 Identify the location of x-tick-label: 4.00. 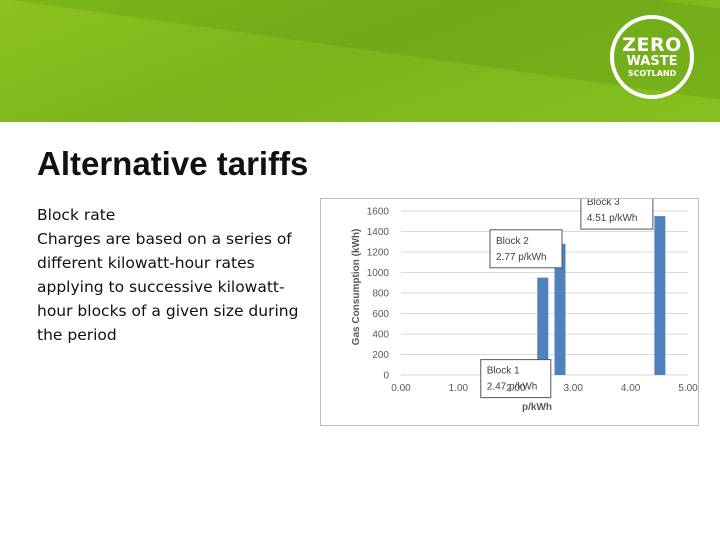
(631, 388).